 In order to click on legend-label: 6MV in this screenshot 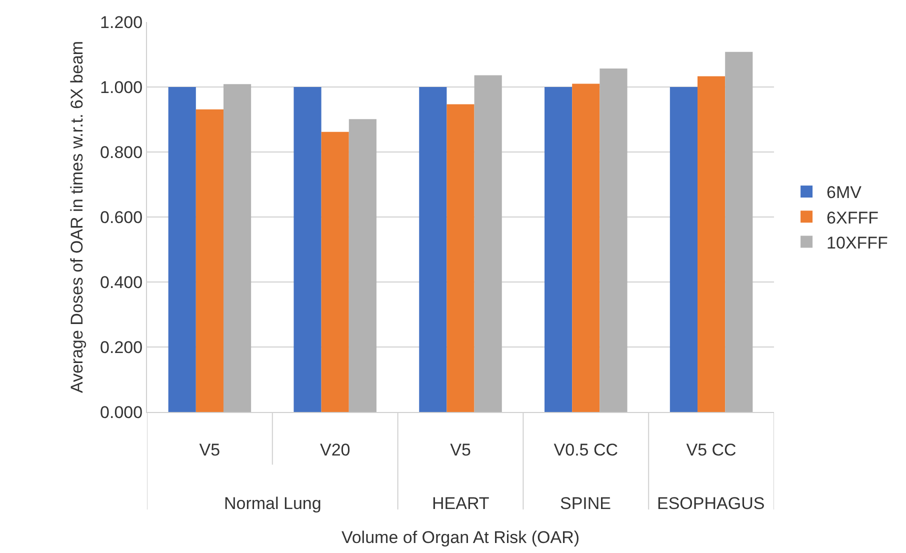, I will do `click(844, 192)`.